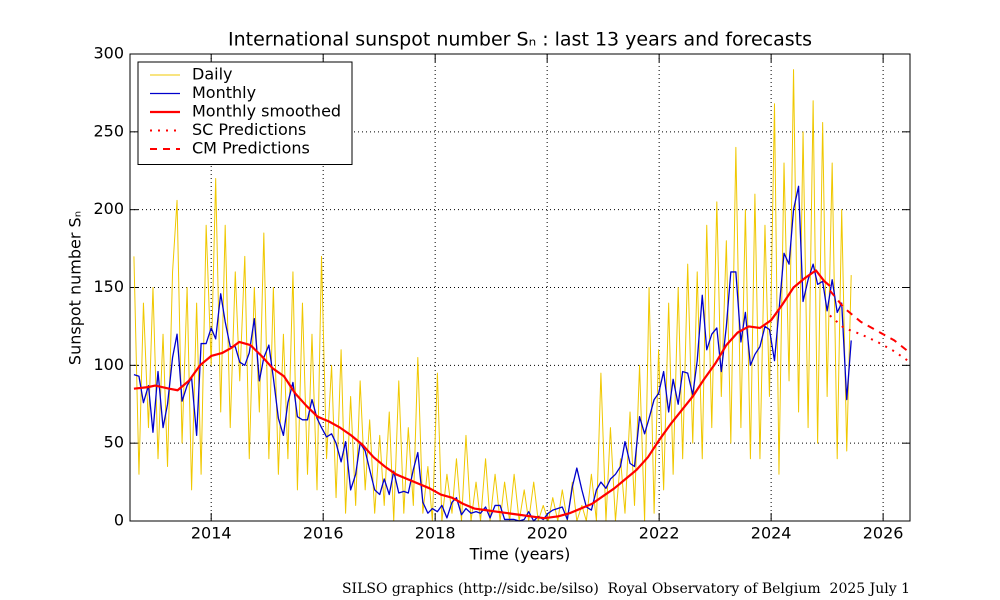  Describe the element at coordinates (883, 533) in the screenshot. I see `x-tick-label: 2026` at that location.